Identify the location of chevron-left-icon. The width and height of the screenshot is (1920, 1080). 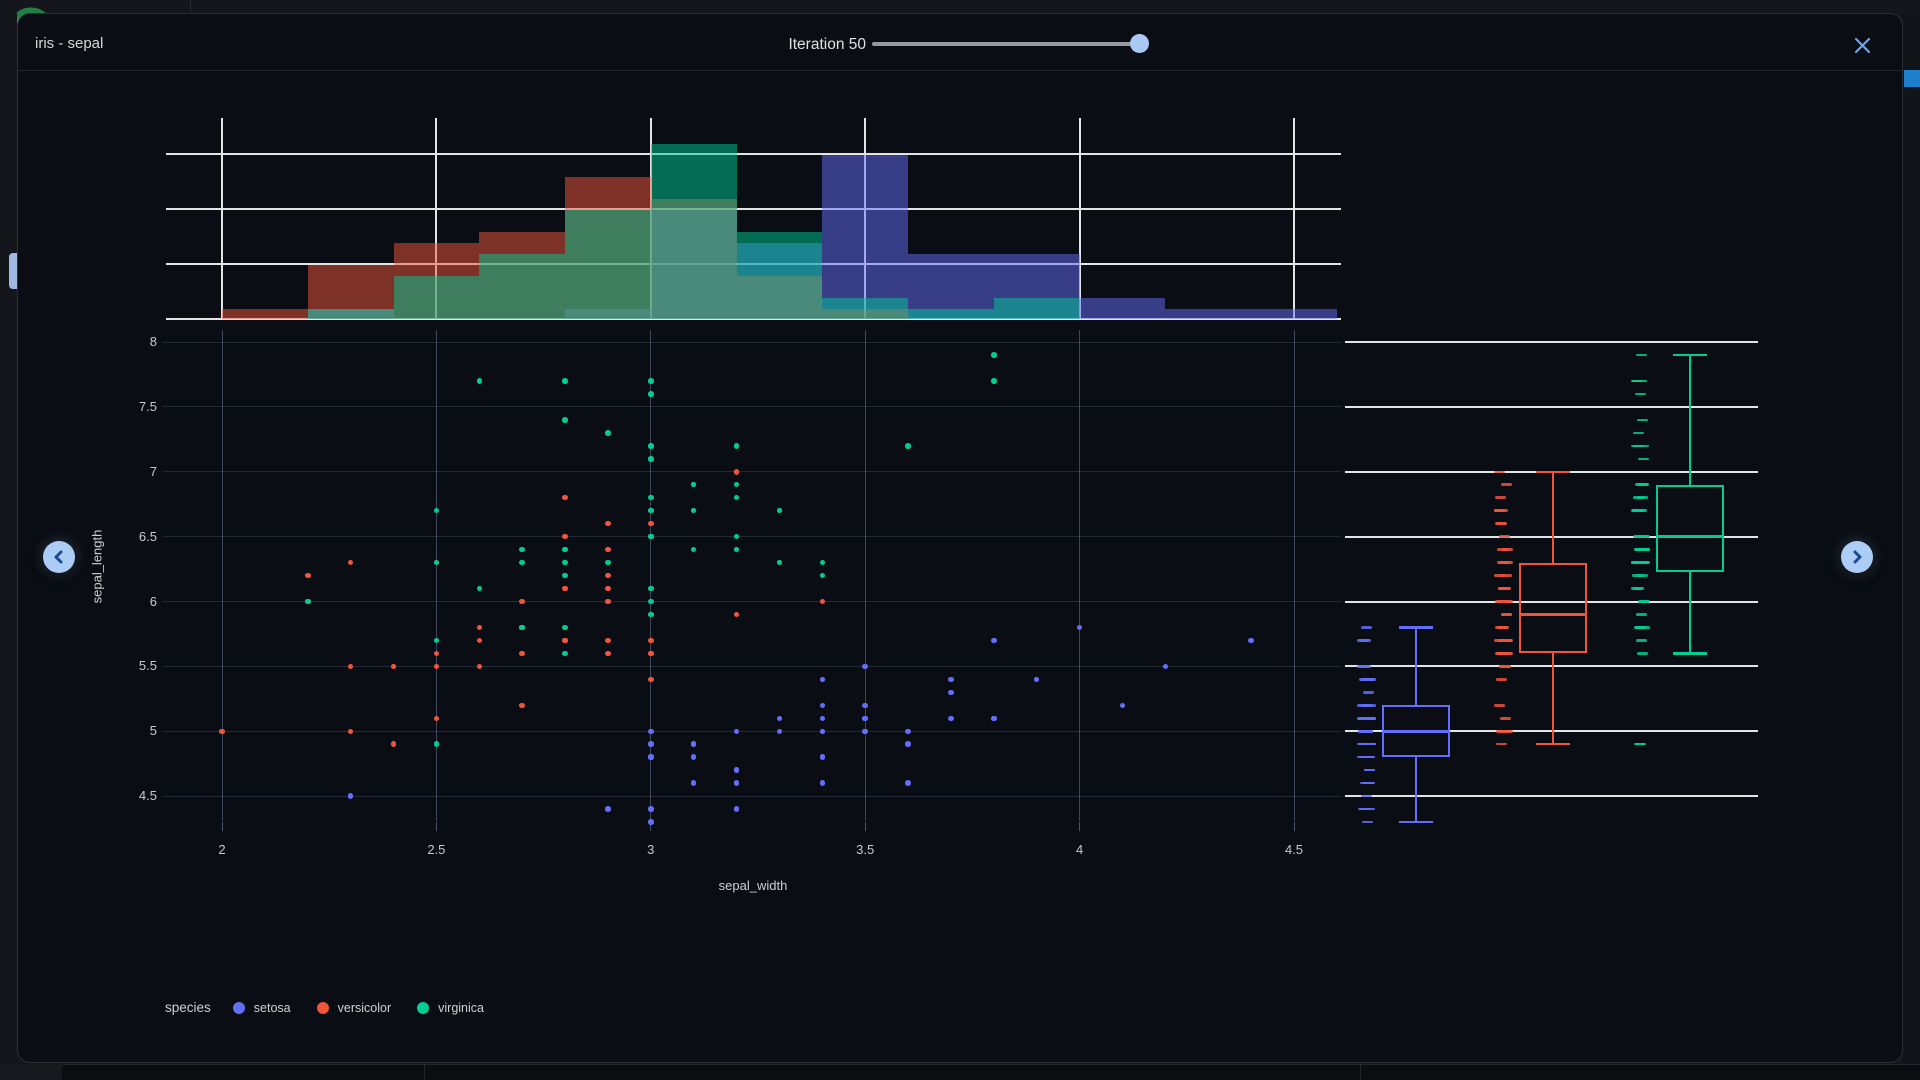
(58, 557).